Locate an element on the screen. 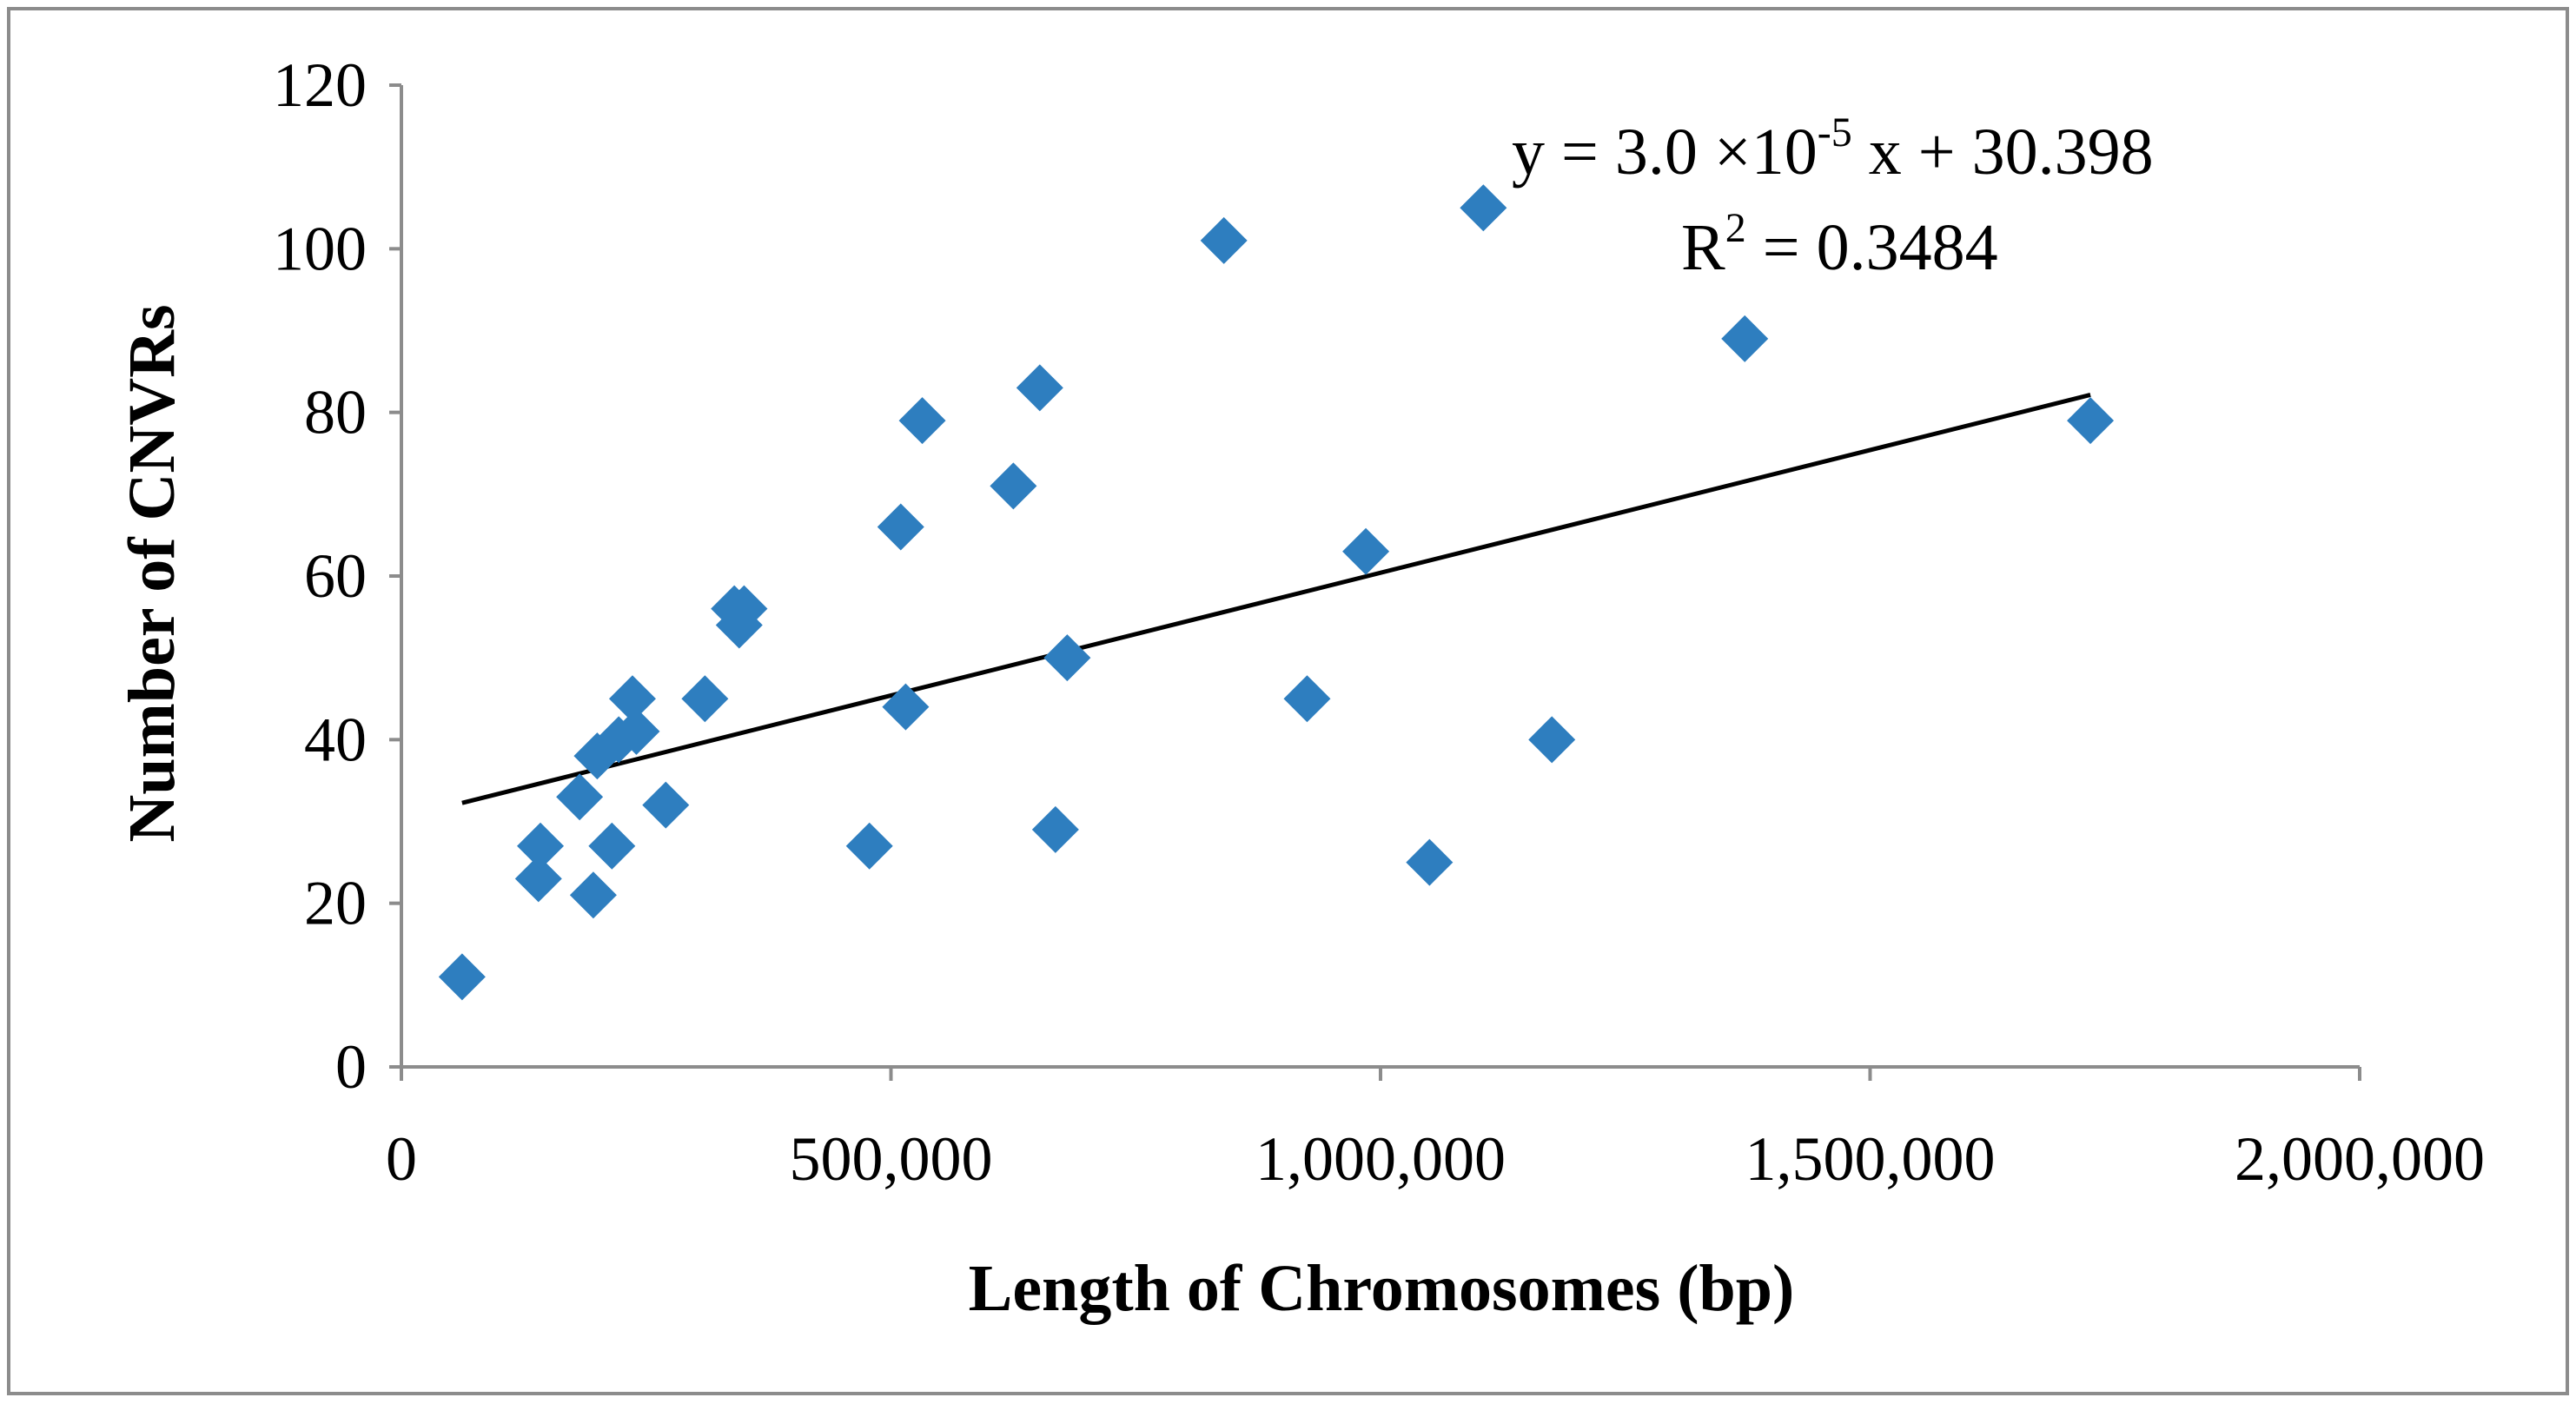 Image resolution: width=2576 pixels, height=1404 pixels. y-tick-label: 60 is located at coordinates (335, 576).